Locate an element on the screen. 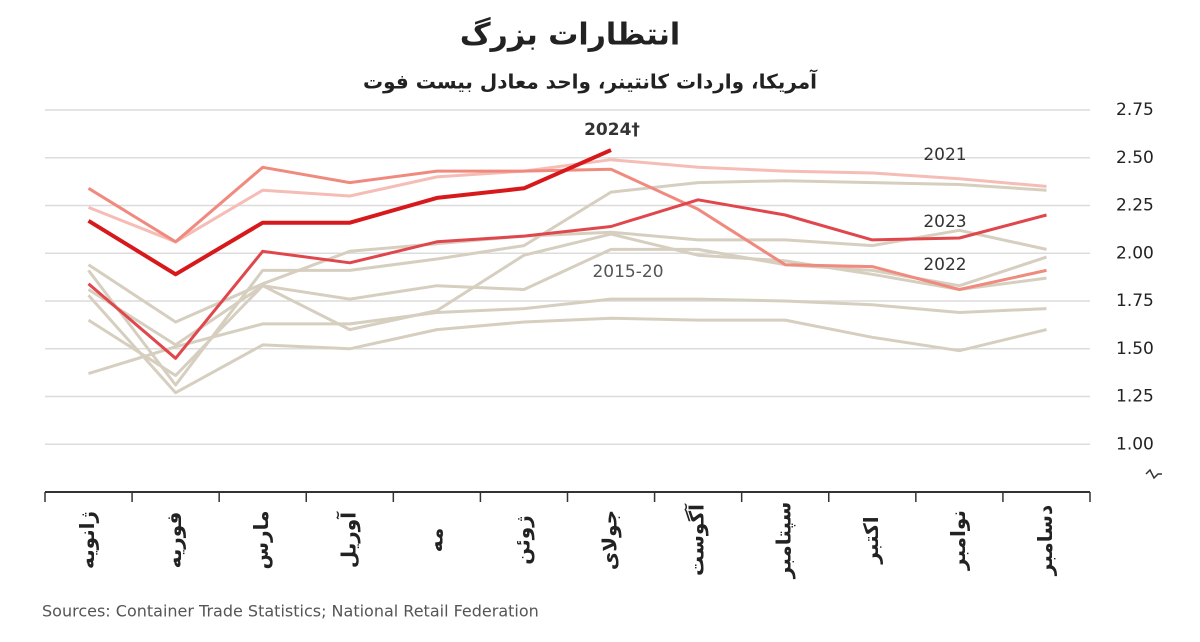 The height and width of the screenshot is (642, 1200). x-tick-label: اکتبر is located at coordinates (871, 540).